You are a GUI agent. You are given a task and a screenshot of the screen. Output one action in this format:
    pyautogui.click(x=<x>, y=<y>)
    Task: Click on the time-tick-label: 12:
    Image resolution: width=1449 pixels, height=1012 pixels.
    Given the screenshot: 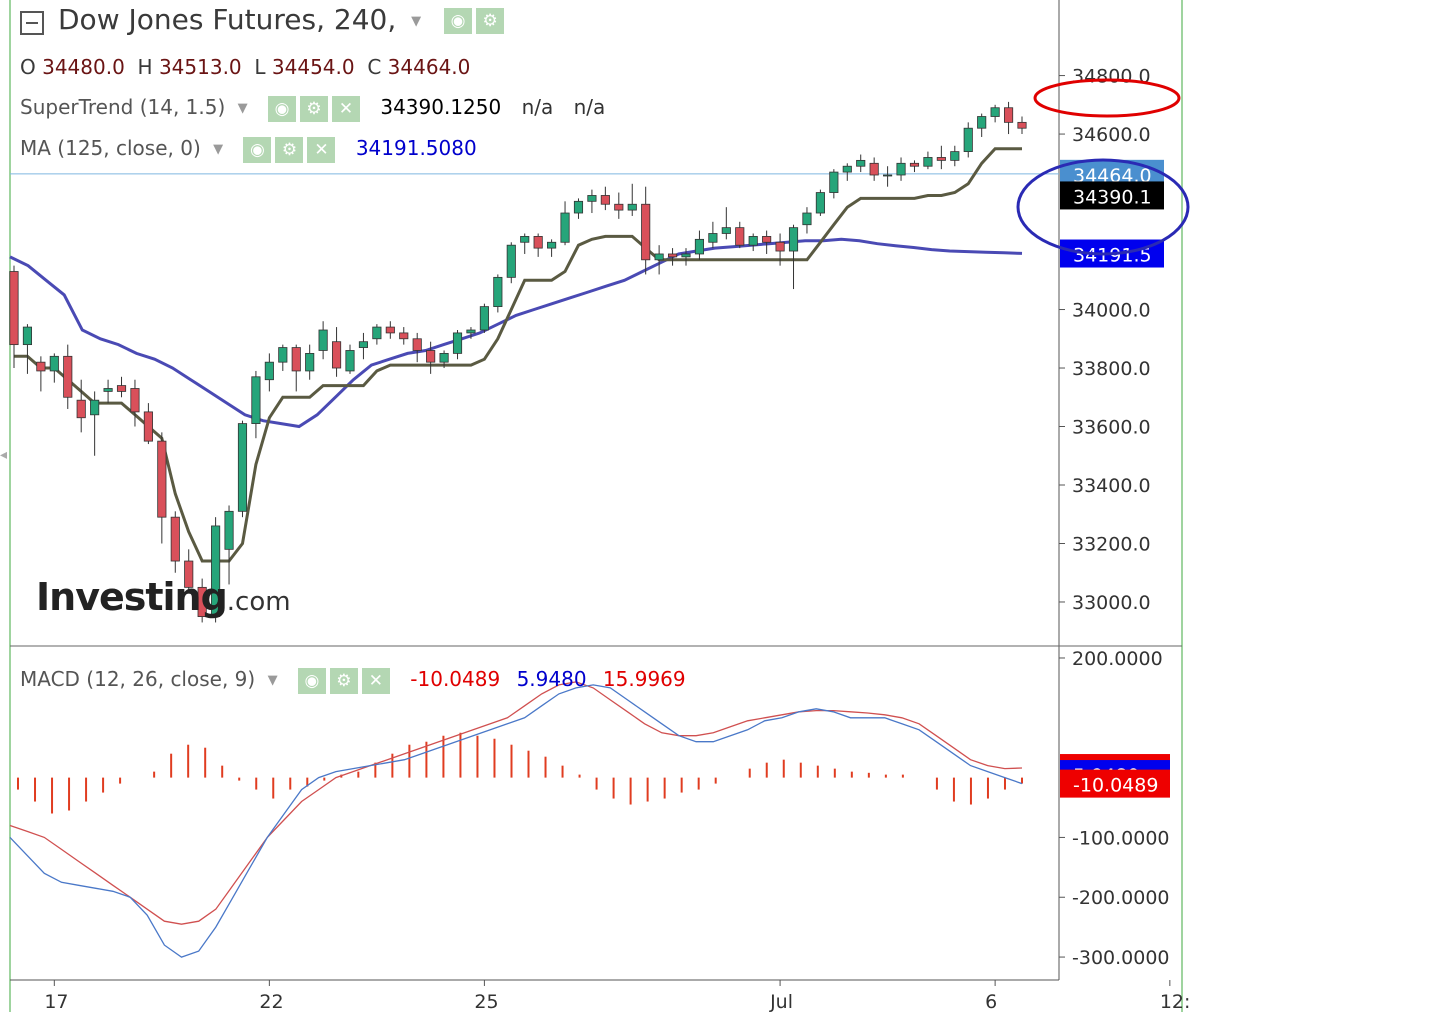 What is the action you would take?
    pyautogui.click(x=1175, y=1001)
    